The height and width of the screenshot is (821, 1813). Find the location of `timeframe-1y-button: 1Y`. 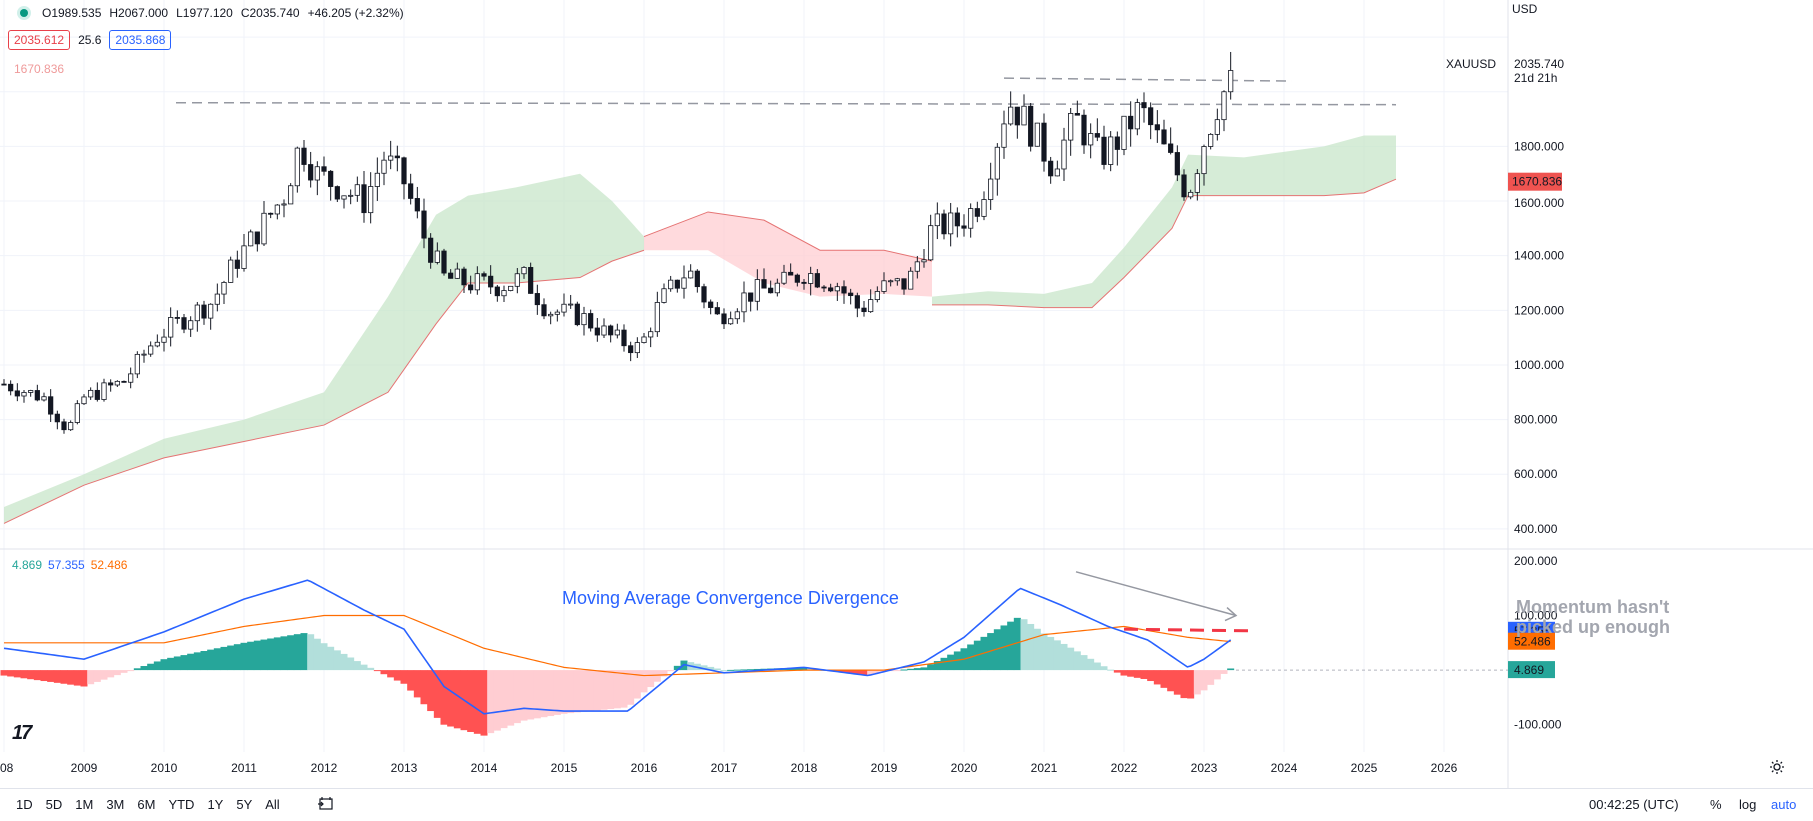

timeframe-1y-button: 1Y is located at coordinates (215, 804).